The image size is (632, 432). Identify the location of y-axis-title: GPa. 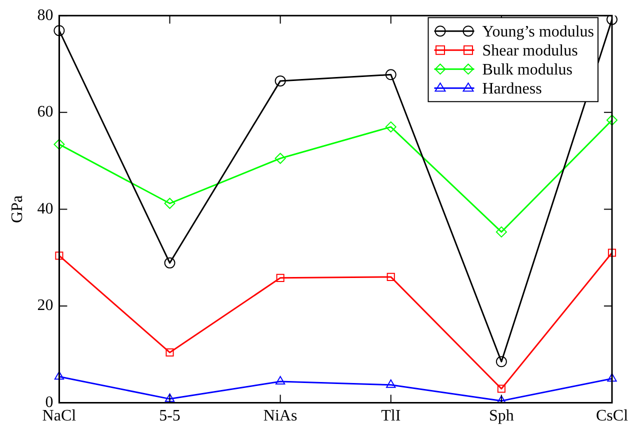
(17, 209).